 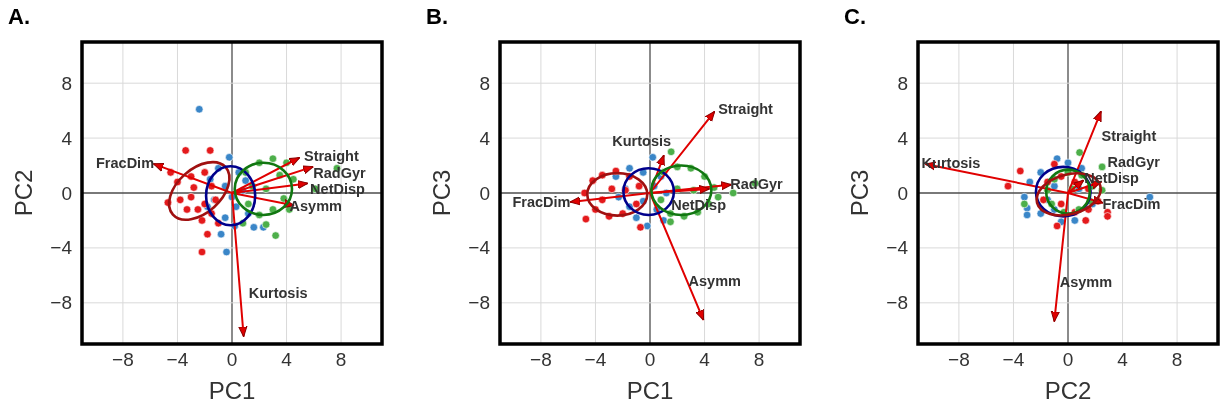 I want to click on y-axis-title: PC2, so click(x=23, y=193).